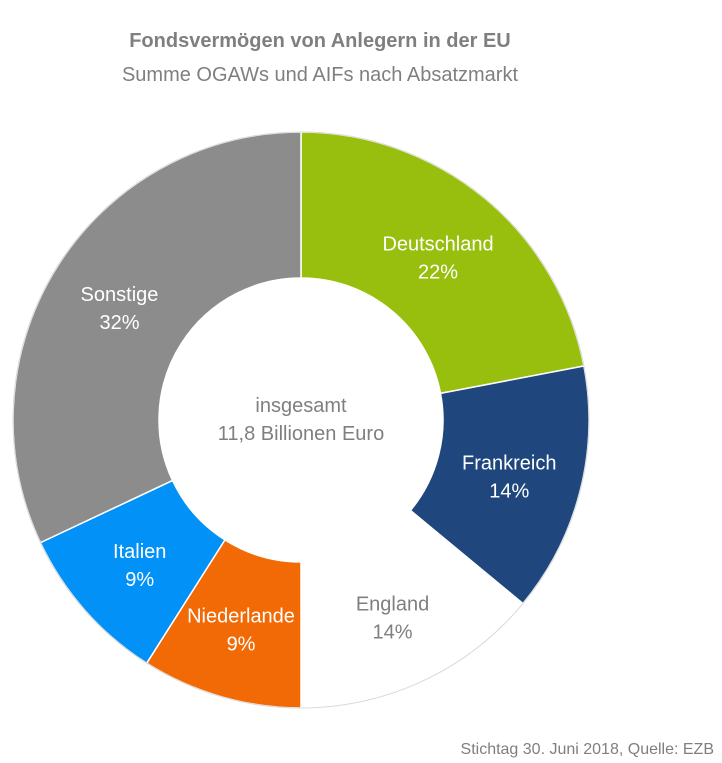 The width and height of the screenshot is (722, 763). I want to click on center-label-line1: insgesamt, so click(301, 406).